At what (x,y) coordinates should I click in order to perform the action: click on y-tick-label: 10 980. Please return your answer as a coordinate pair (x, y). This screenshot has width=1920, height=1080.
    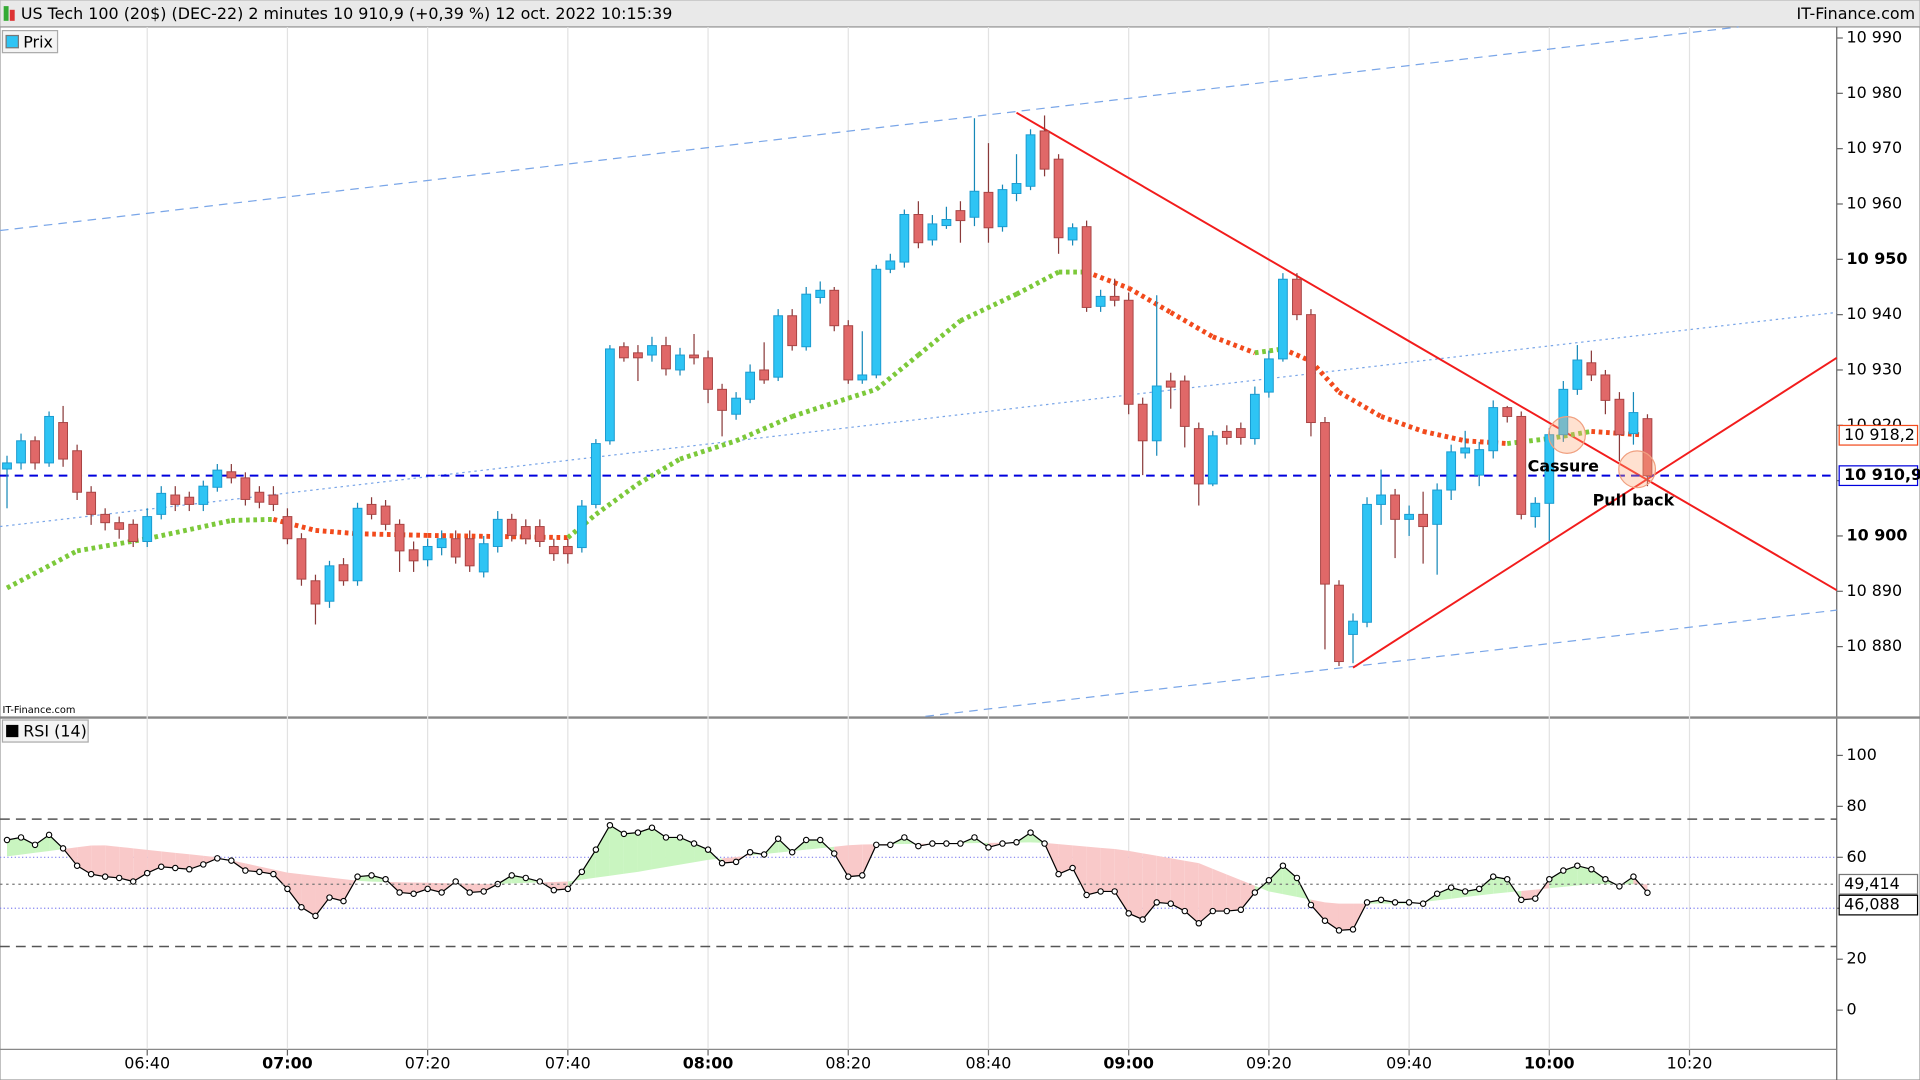
    Looking at the image, I should click on (1875, 92).